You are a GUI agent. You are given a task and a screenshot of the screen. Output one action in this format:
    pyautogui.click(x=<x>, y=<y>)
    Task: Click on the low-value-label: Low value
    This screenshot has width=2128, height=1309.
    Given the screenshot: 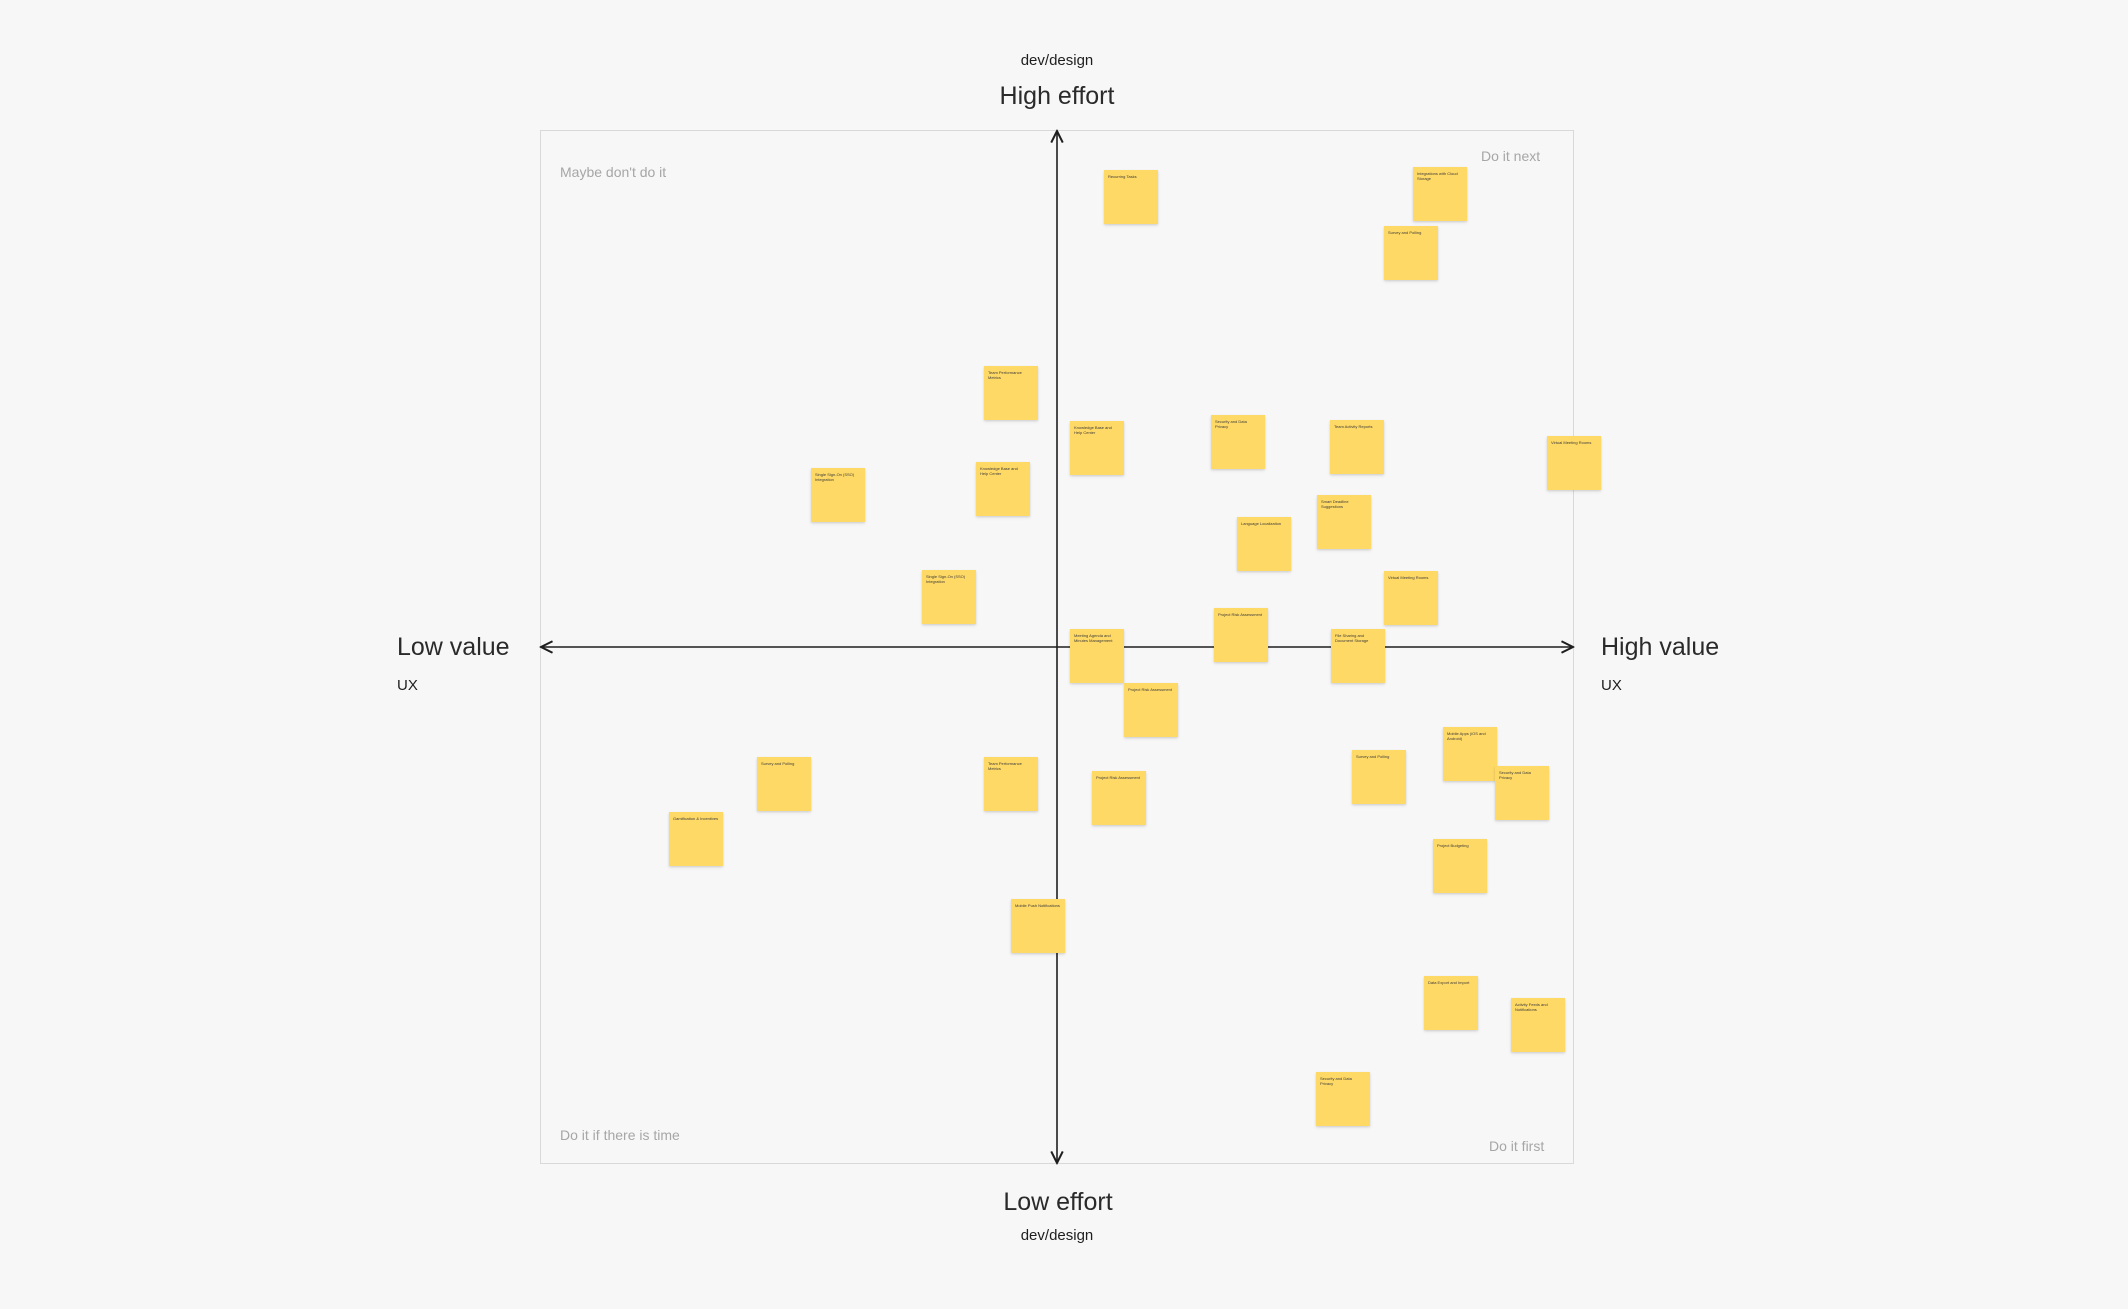 What is the action you would take?
    pyautogui.click(x=453, y=647)
    